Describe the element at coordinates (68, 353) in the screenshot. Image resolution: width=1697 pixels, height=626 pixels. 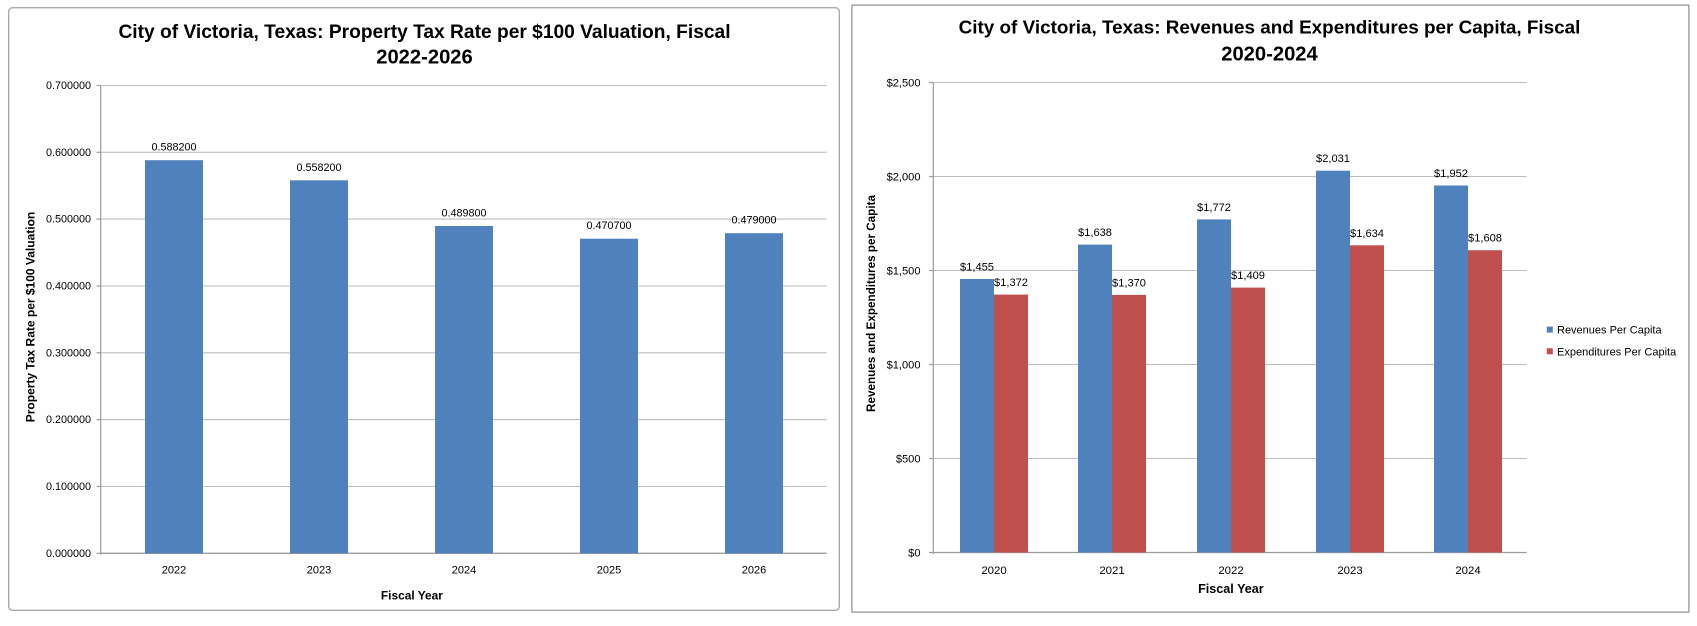
I see `svg-text: 0.300000` at that location.